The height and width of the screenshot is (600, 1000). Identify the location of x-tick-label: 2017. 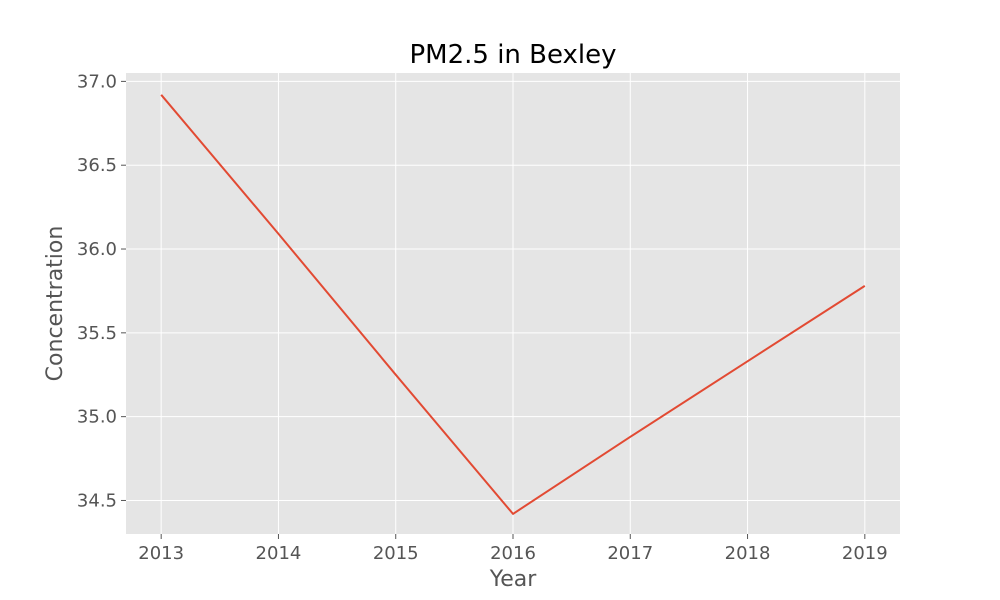
(630, 553).